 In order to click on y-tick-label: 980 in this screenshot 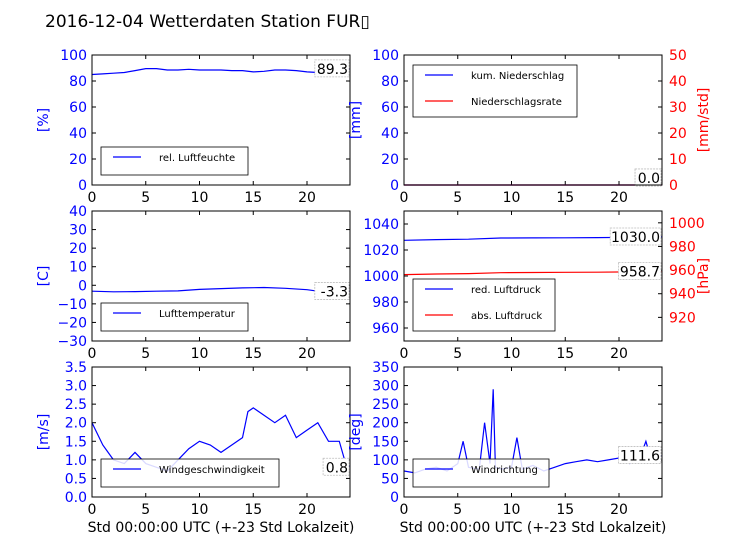, I will do `click(385, 303)`.